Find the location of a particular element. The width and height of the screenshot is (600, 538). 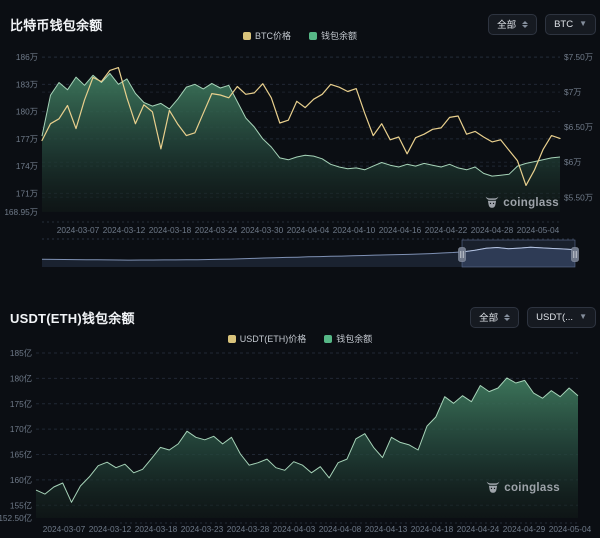

svg-text: $6万 is located at coordinates (573, 162).